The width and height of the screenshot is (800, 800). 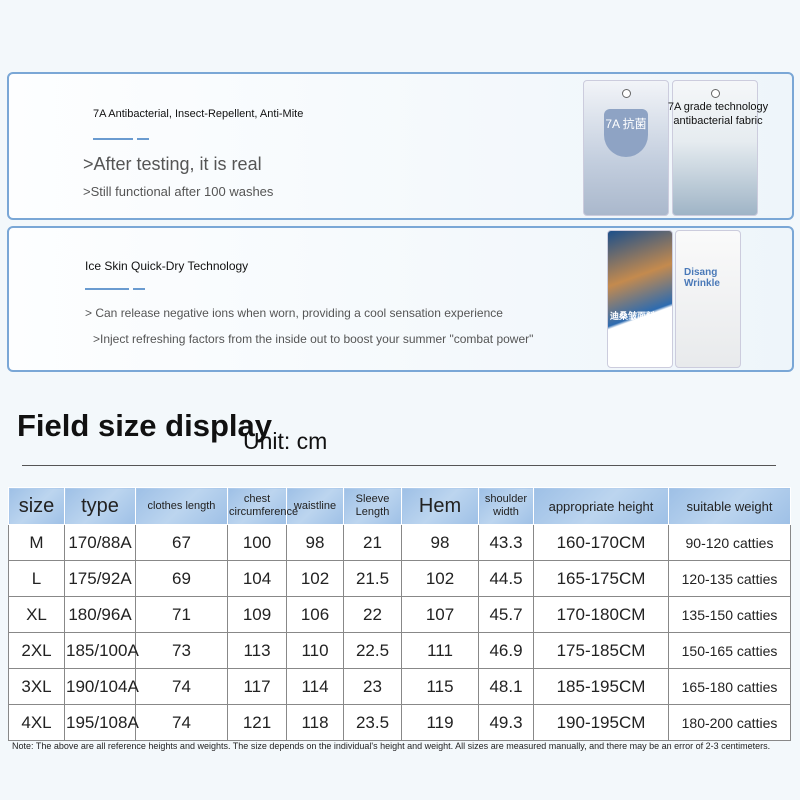 What do you see at coordinates (257, 650) in the screenshot?
I see `table-cell: 113` at bounding box center [257, 650].